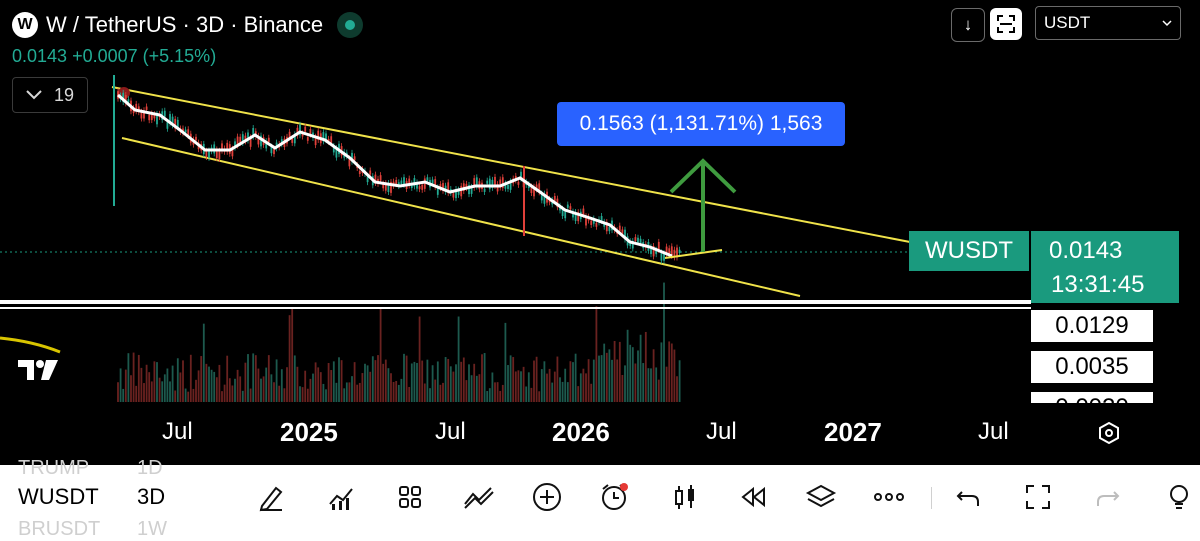 The height and width of the screenshot is (541, 1200). Describe the element at coordinates (188, 25) in the screenshot. I see `symbol-header: W W / TetherUS · 3D · Binance` at that location.